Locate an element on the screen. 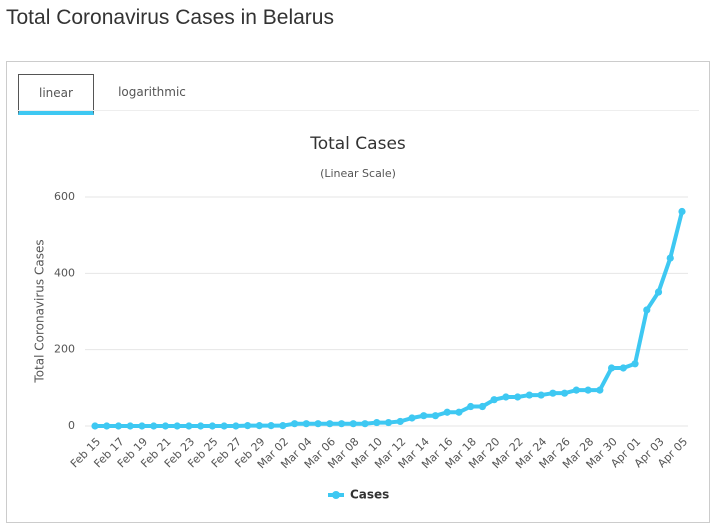 The image size is (711, 523). y-axis-label: Total Coronavirus Cases is located at coordinates (40, 311).